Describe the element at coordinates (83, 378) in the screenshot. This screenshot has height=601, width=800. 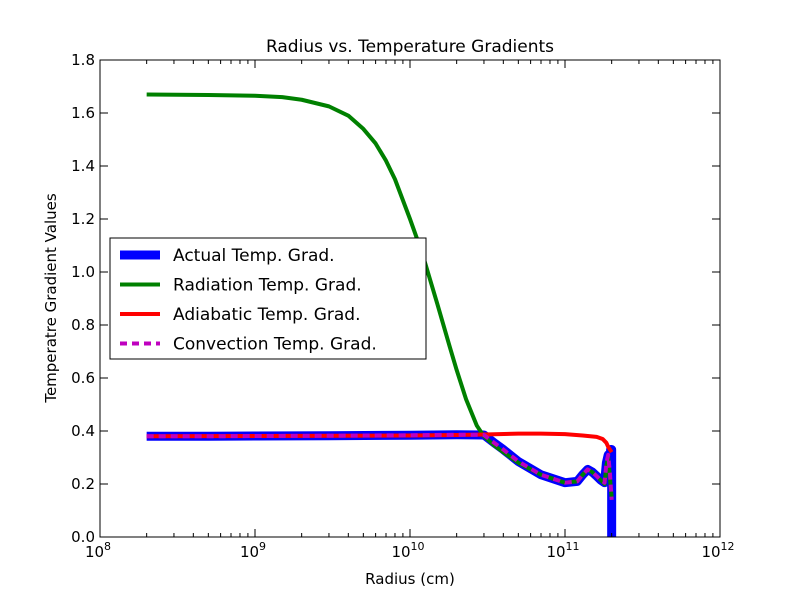
I see `y-tick-label: 0.6` at that location.